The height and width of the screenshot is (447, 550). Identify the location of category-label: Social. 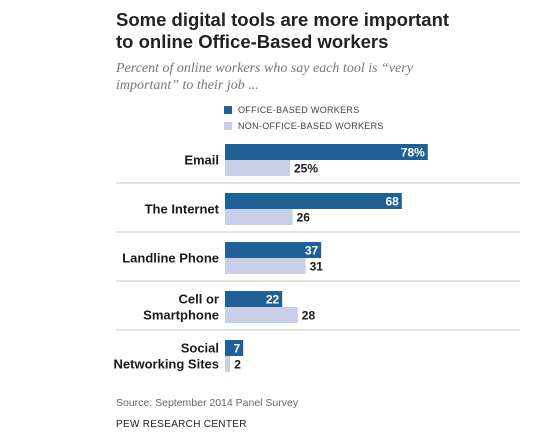
(200, 348).